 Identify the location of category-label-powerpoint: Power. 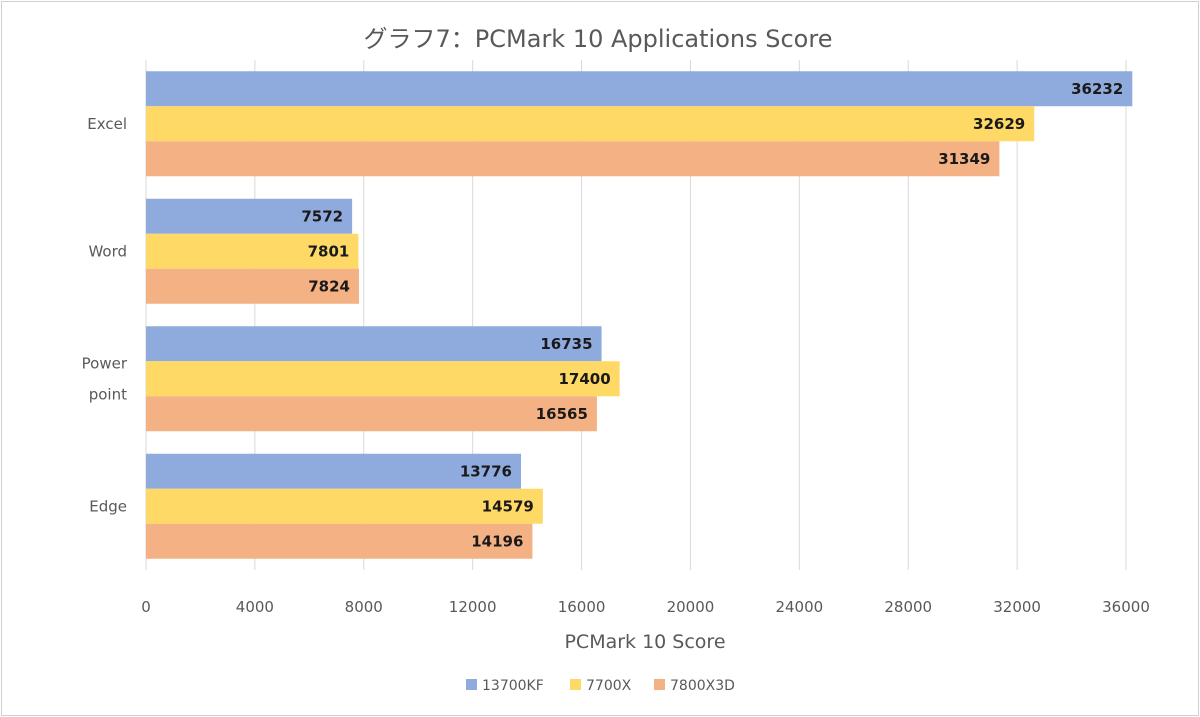
(105, 363).